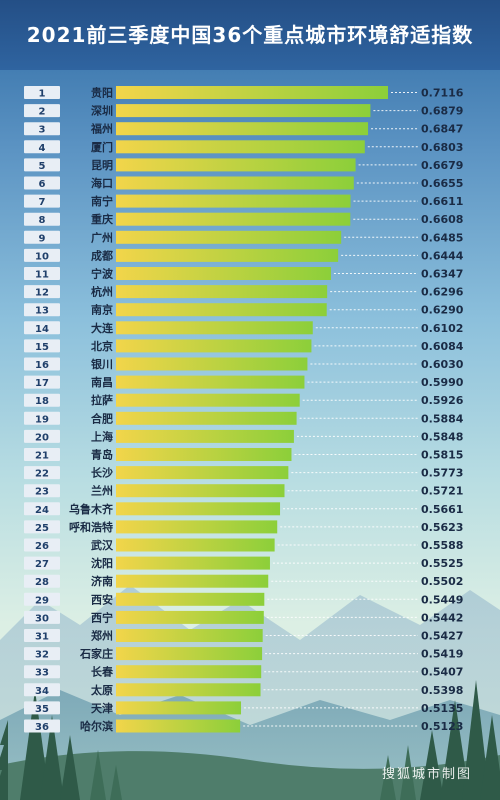 The width and height of the screenshot is (500, 800). What do you see at coordinates (442, 708) in the screenshot?
I see `value-label: 0.5135` at bounding box center [442, 708].